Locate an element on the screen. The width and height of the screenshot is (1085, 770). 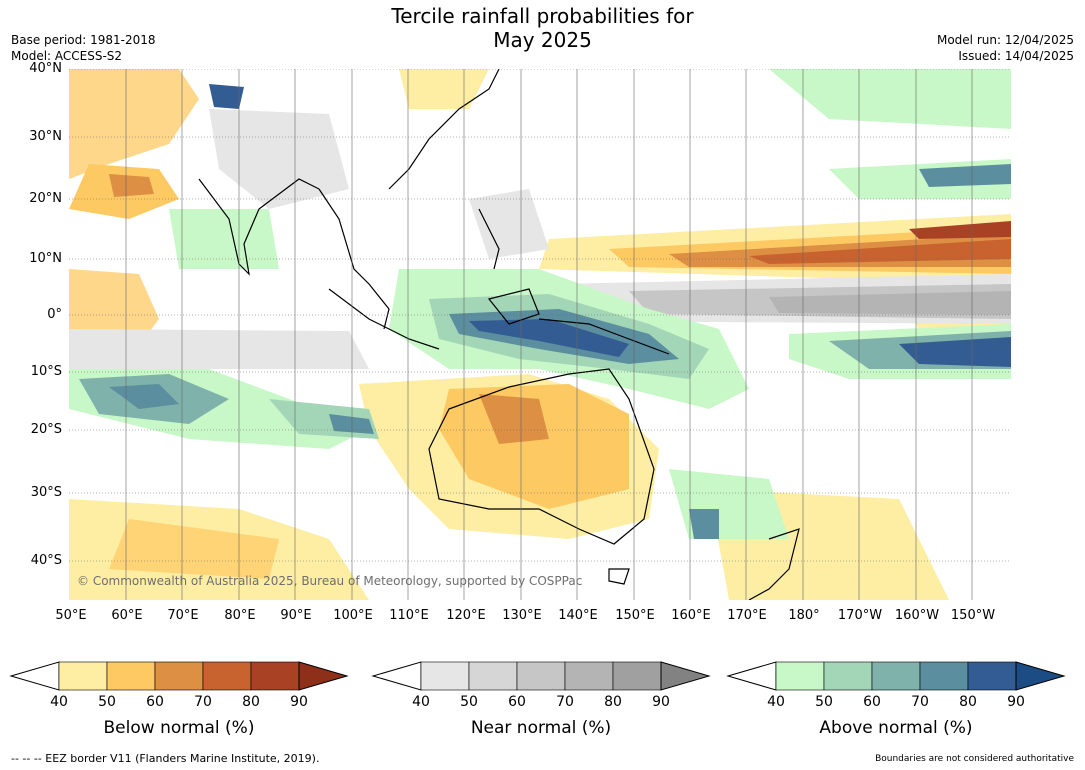
lon-label-150e: 150°E is located at coordinates (635, 615).